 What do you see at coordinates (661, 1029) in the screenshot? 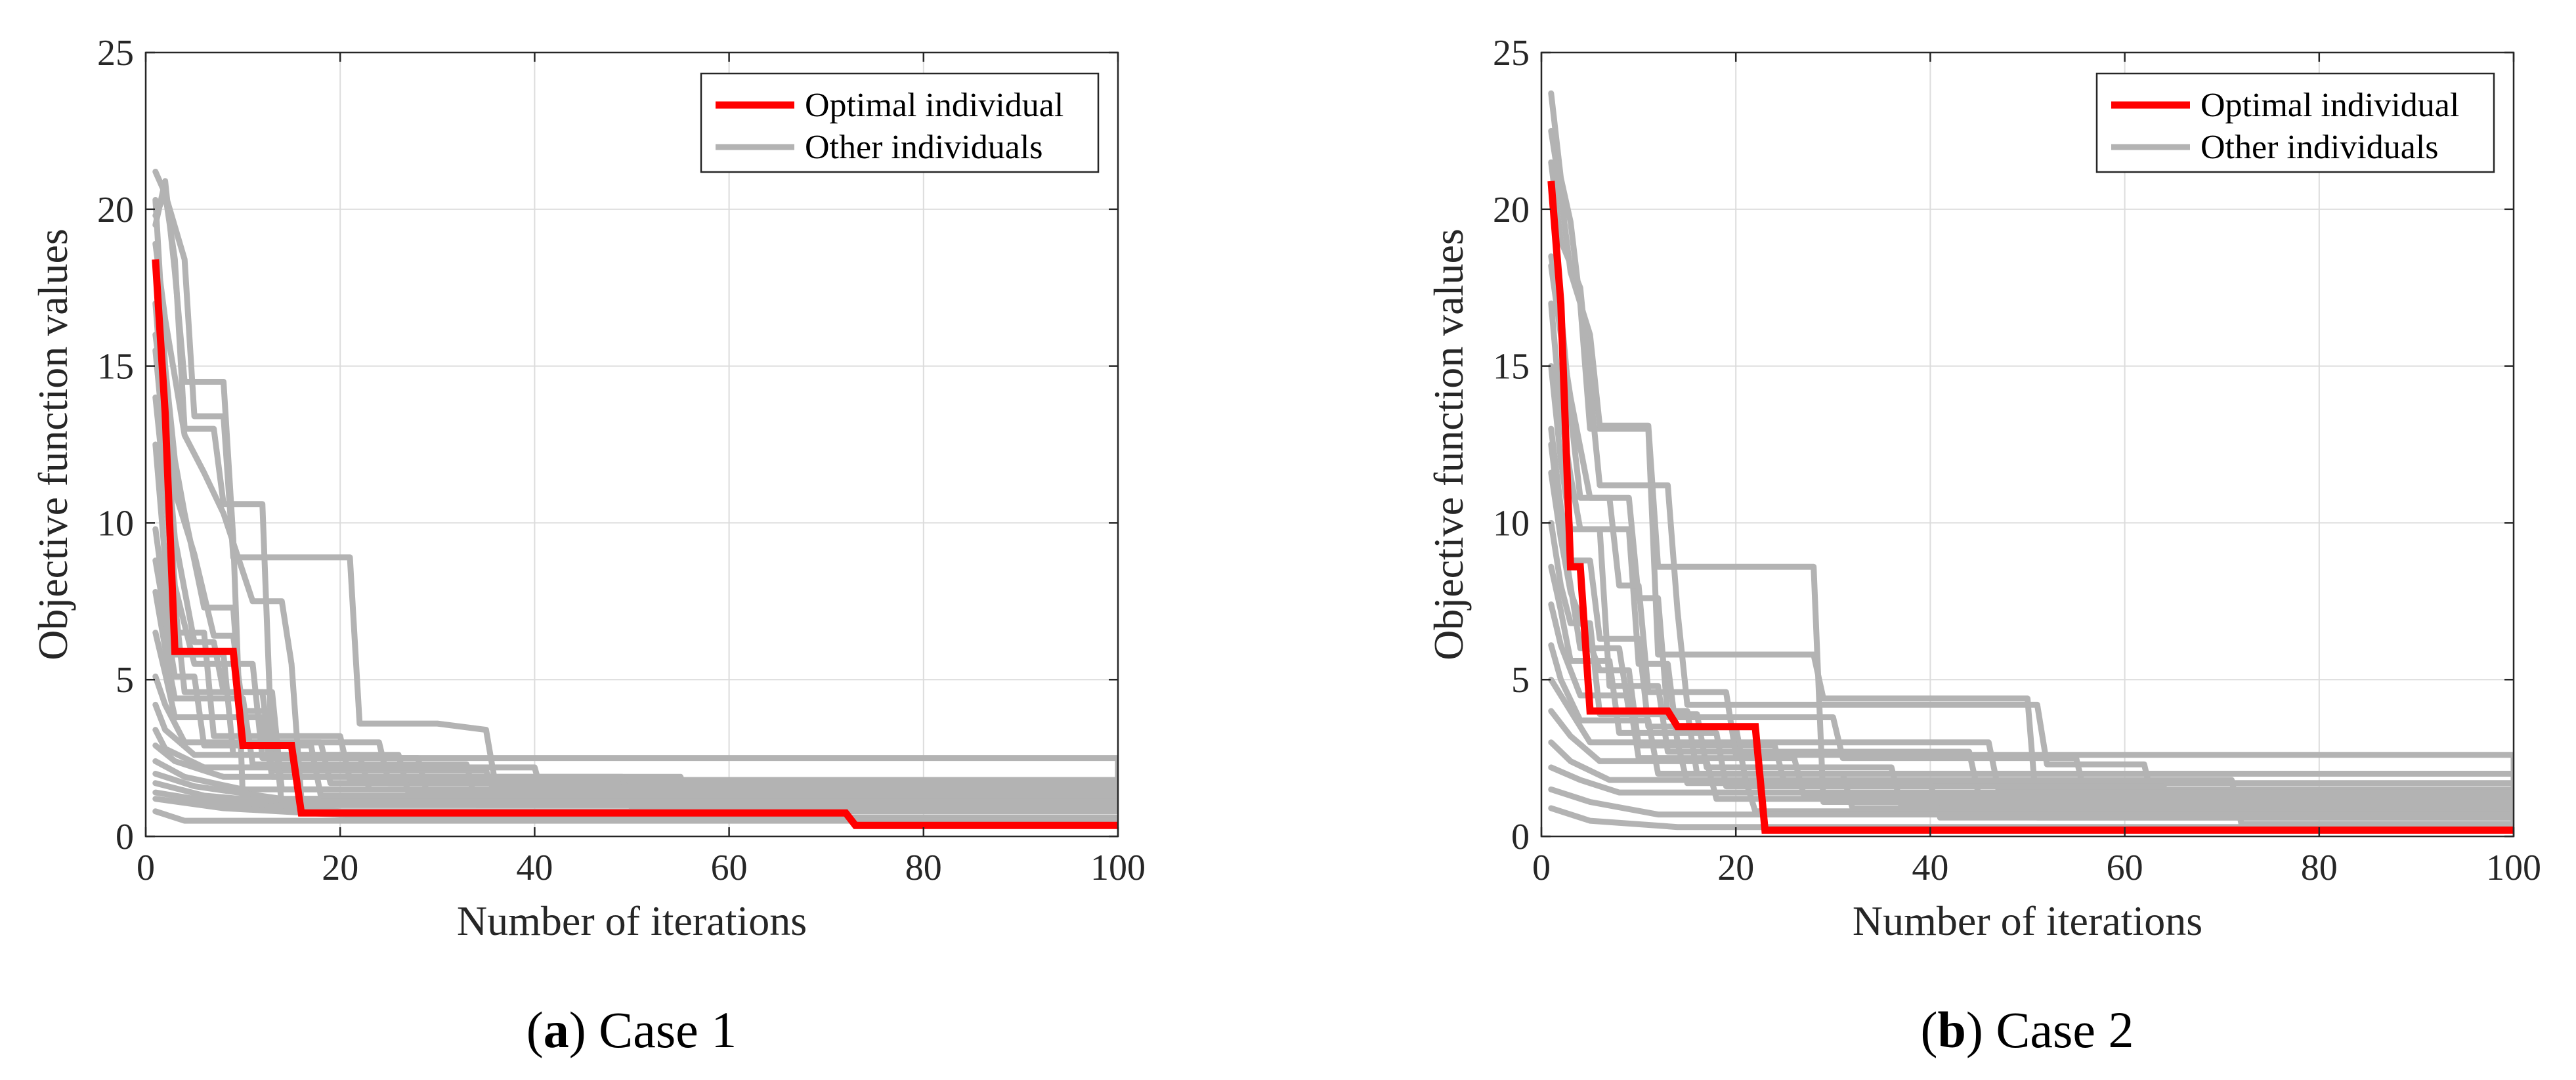
I see `caption-text: Case 1` at bounding box center [661, 1029].